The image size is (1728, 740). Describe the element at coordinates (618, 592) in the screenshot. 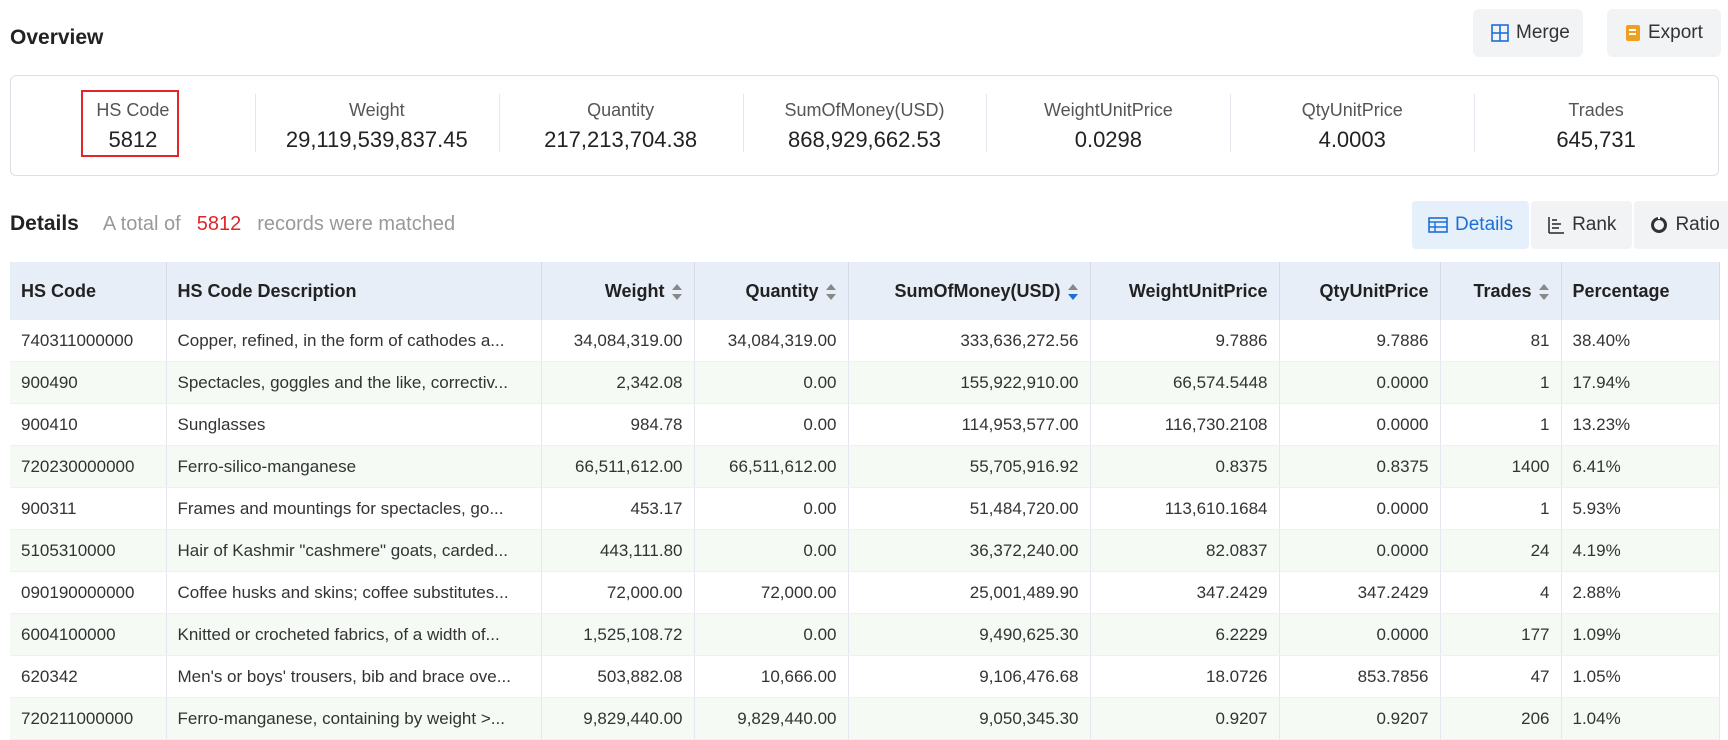

I see `weight-cell: 72,000.00` at that location.